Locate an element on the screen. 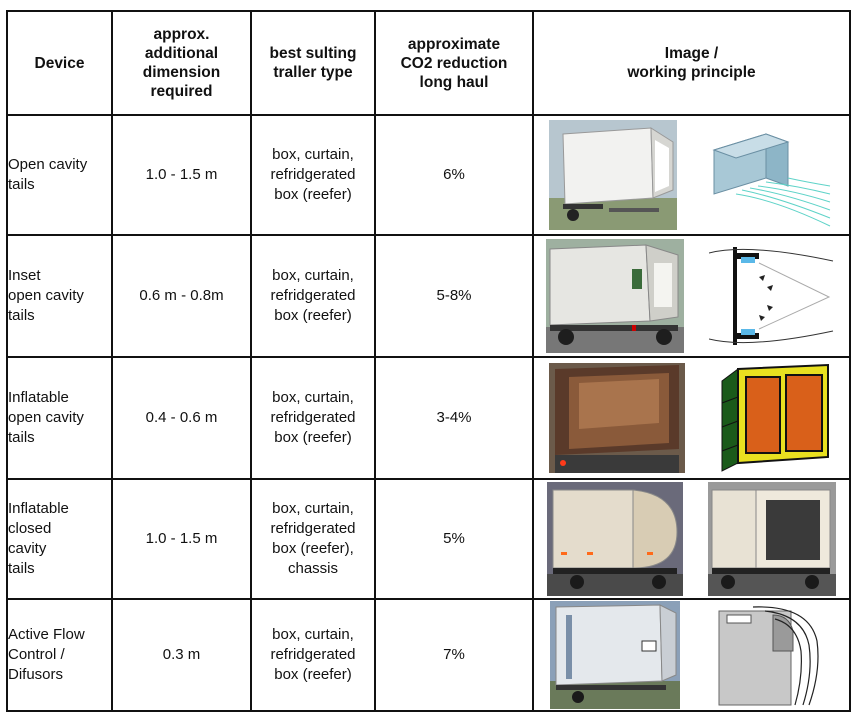 This screenshot has height=712, width=852. header-device: Device is located at coordinates (59, 63).